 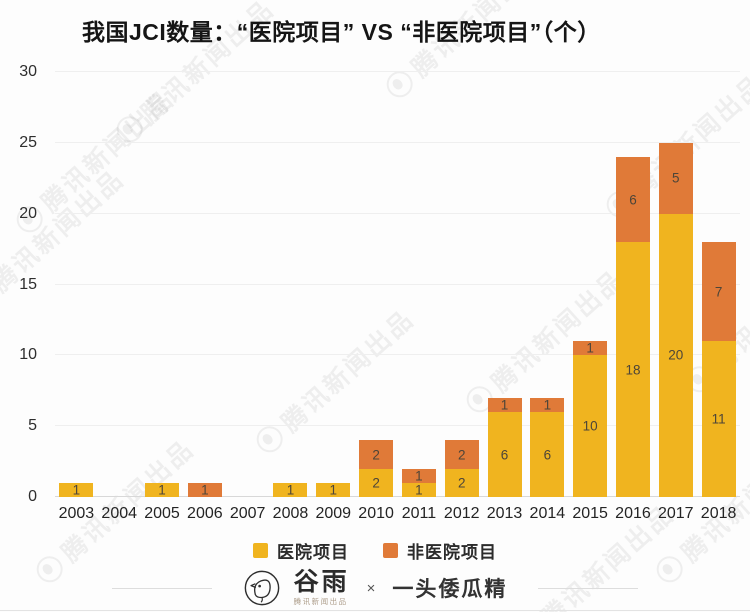 I want to click on footer-brand-lockup: 谷雨 腾讯新闻出品 × 一头倭瓜精, so click(x=375, y=588).